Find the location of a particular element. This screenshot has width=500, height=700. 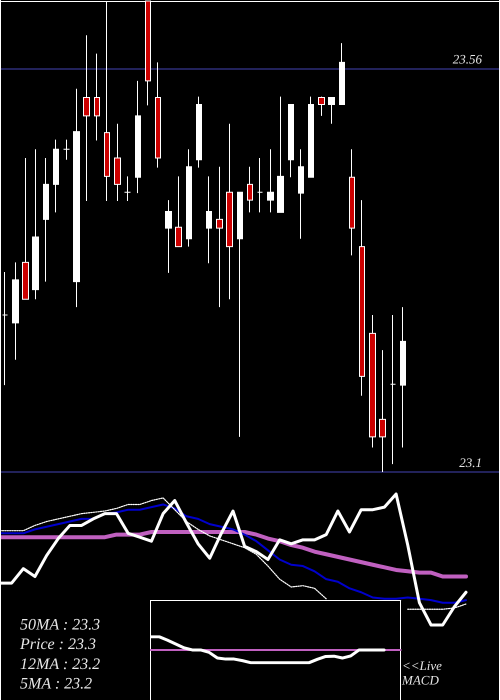

text: <<Live MACD is located at coordinates (423, 673).